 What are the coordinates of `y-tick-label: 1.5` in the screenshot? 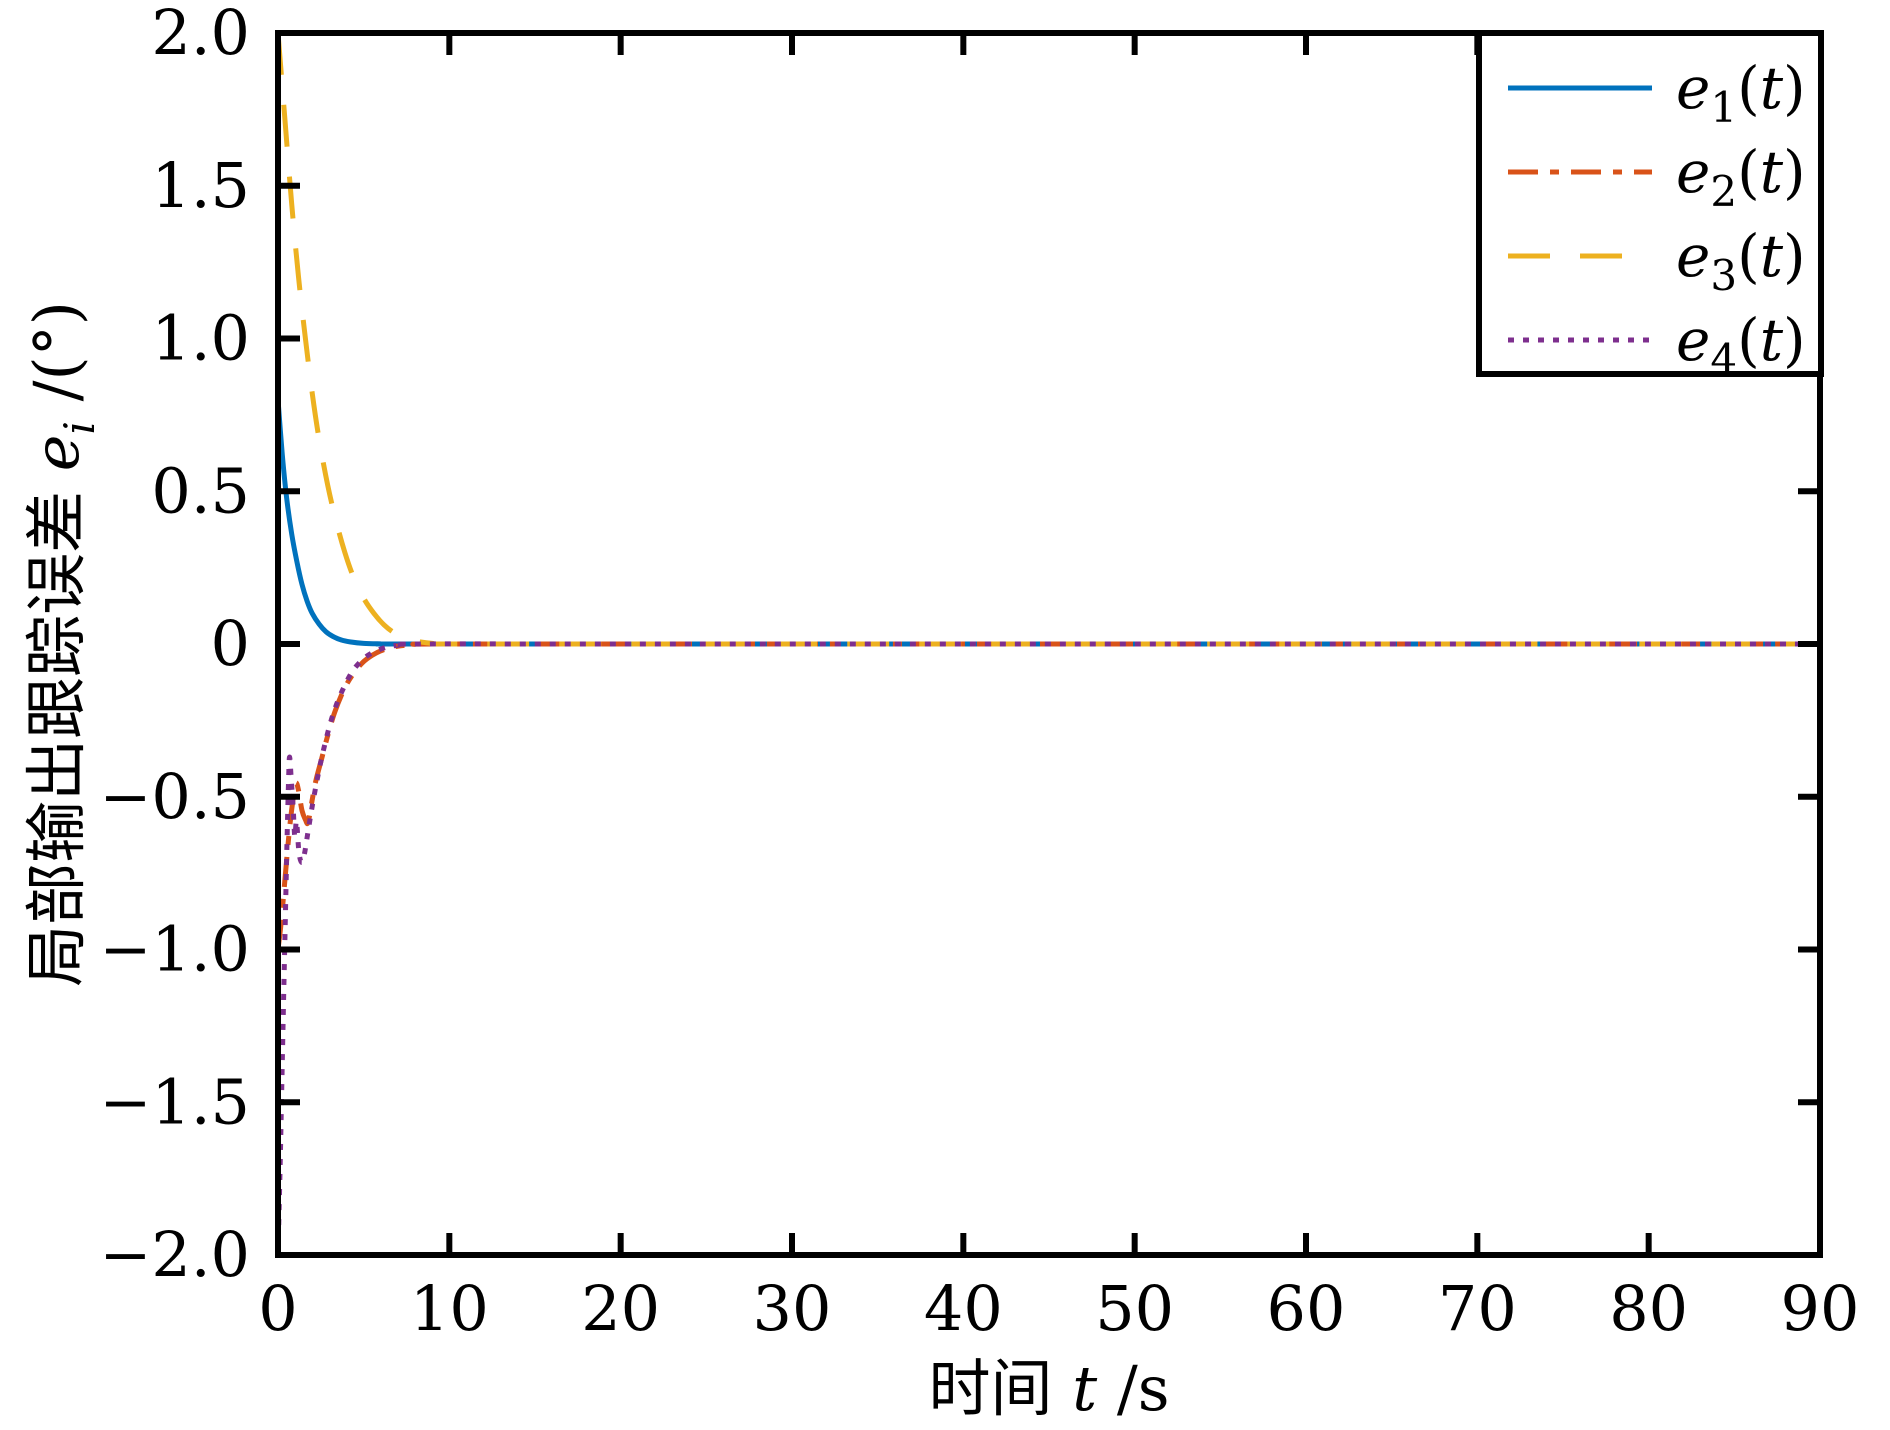 It's located at (200, 185).